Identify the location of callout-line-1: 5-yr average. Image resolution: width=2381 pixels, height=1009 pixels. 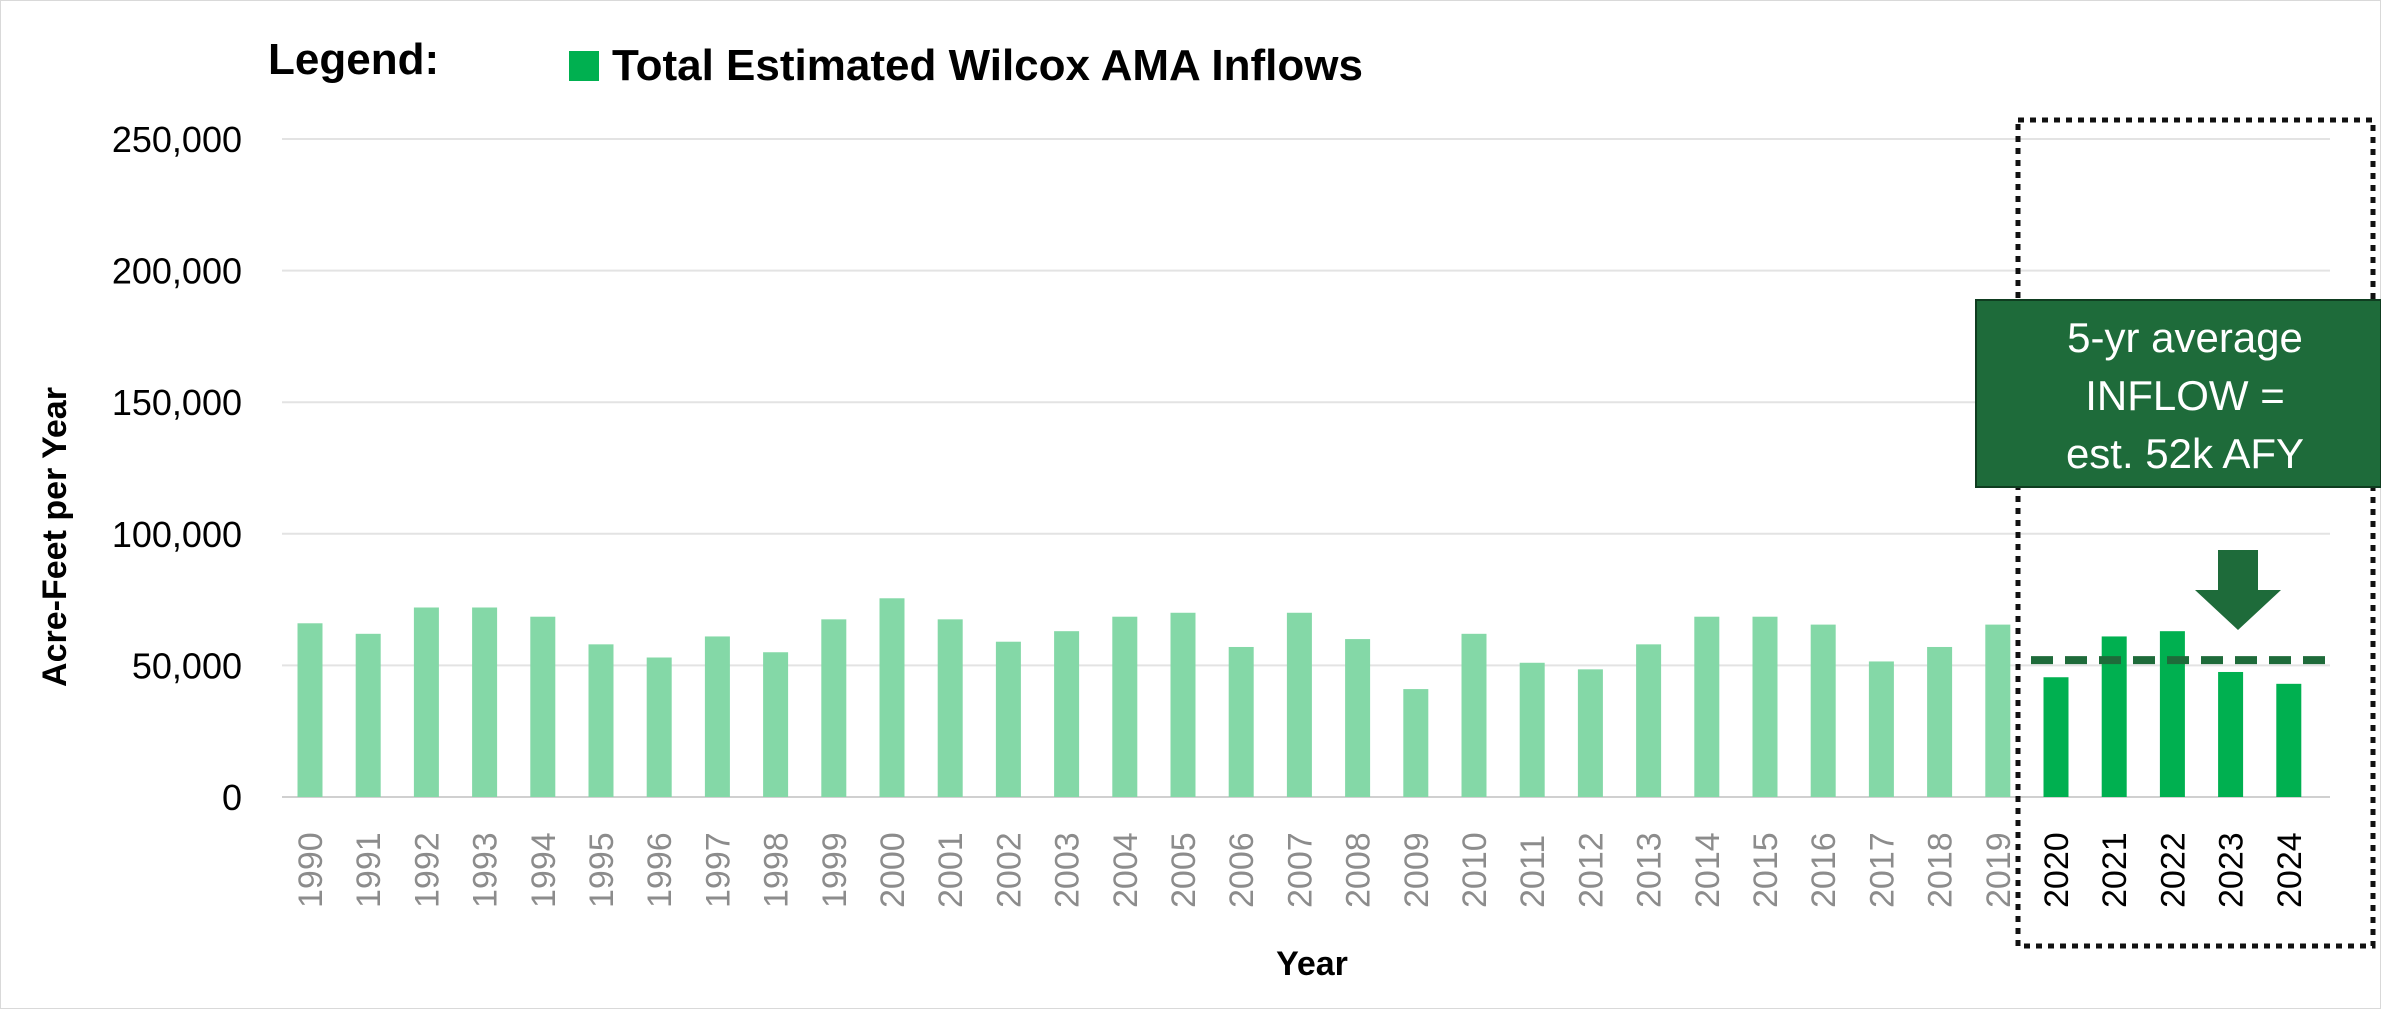
(2185, 337).